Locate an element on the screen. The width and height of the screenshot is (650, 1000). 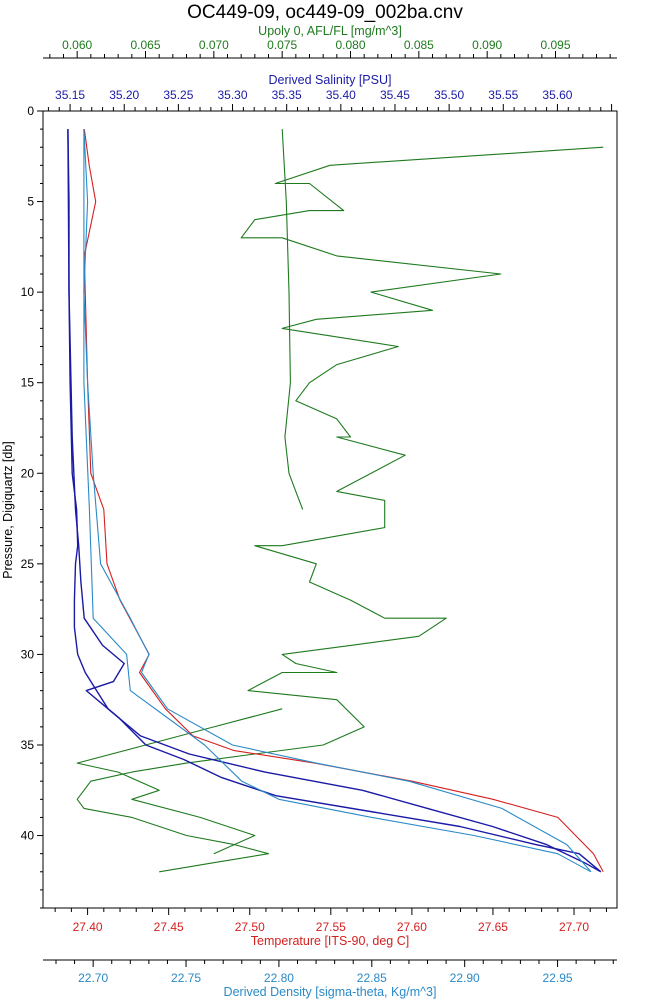
fluorescence-tick-label: 0.060 is located at coordinates (77, 45).